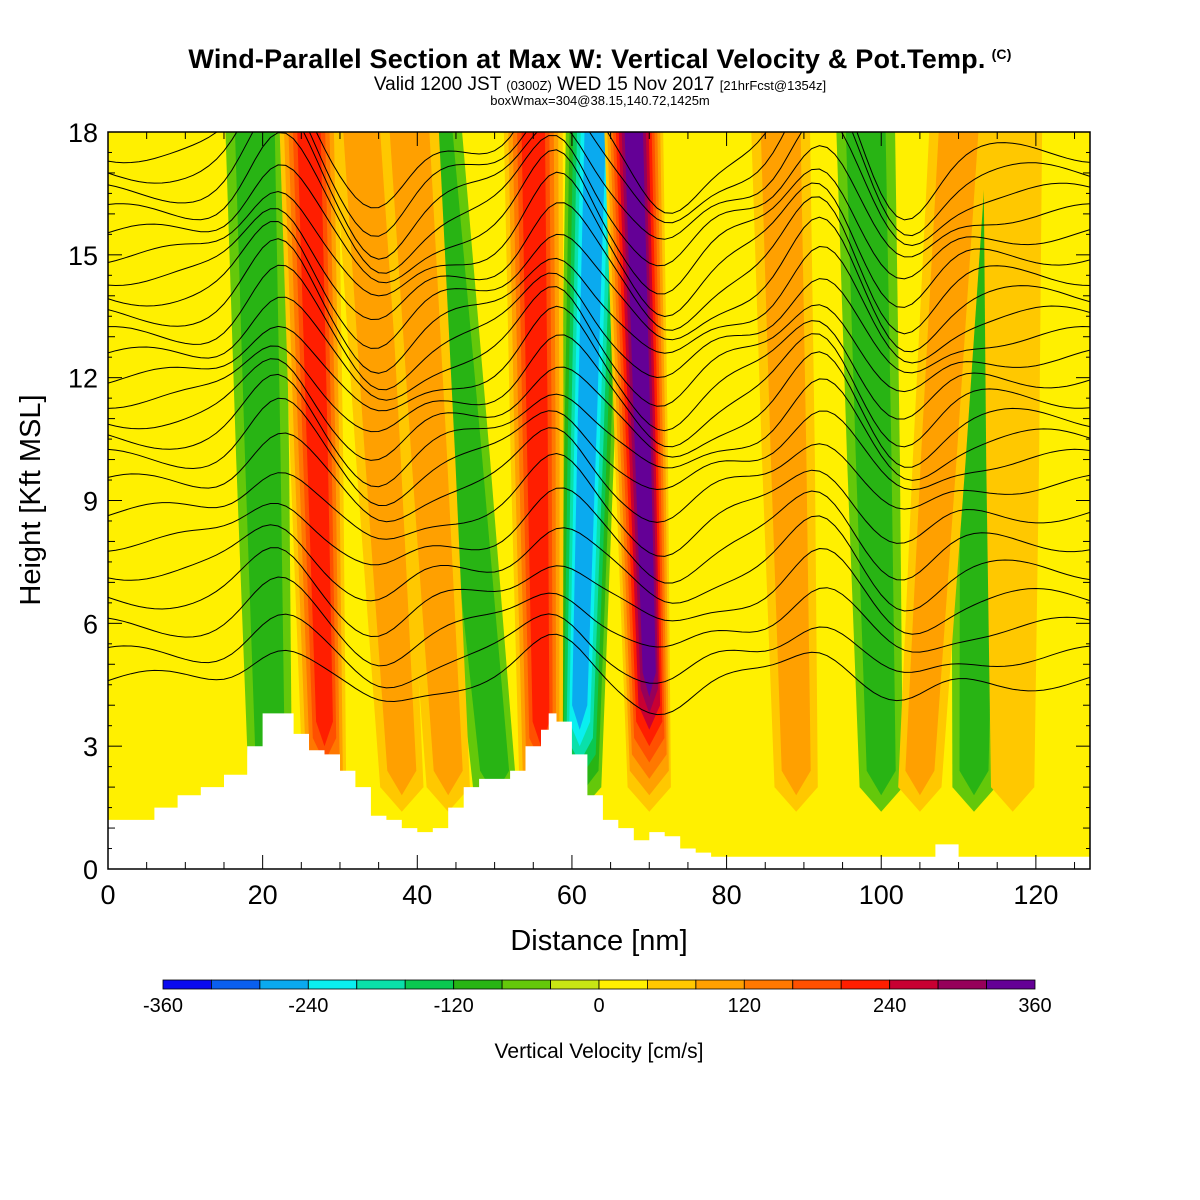 This screenshot has height=1200, width=1200. Describe the element at coordinates (90, 624) in the screenshot. I see `y-tick-label: 6` at that location.